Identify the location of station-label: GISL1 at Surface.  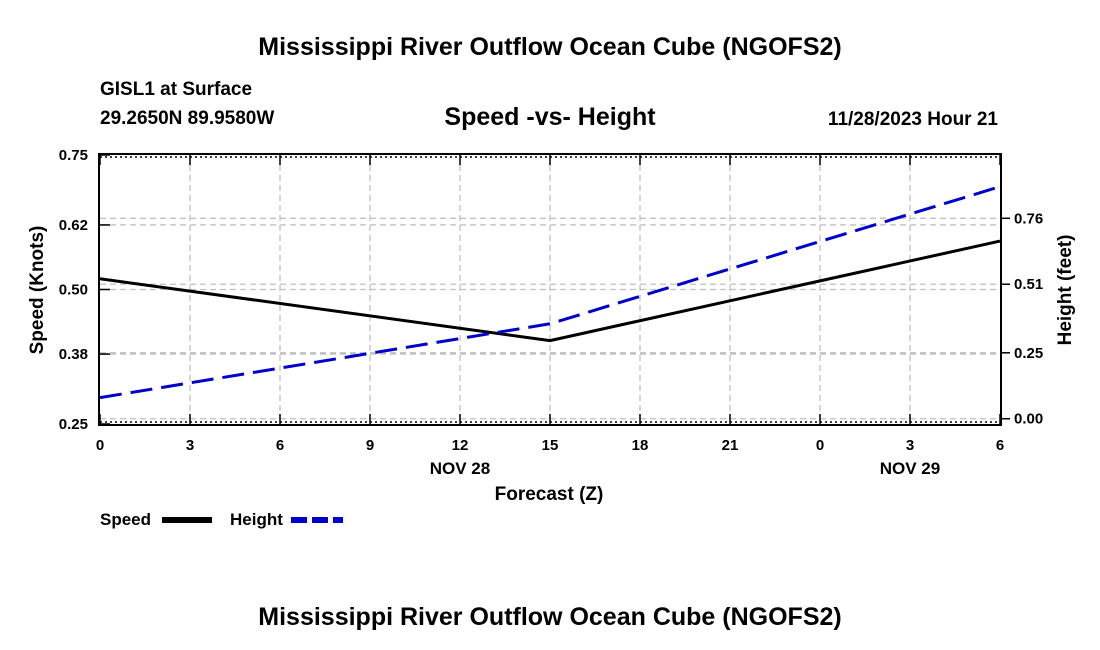
(176, 89).